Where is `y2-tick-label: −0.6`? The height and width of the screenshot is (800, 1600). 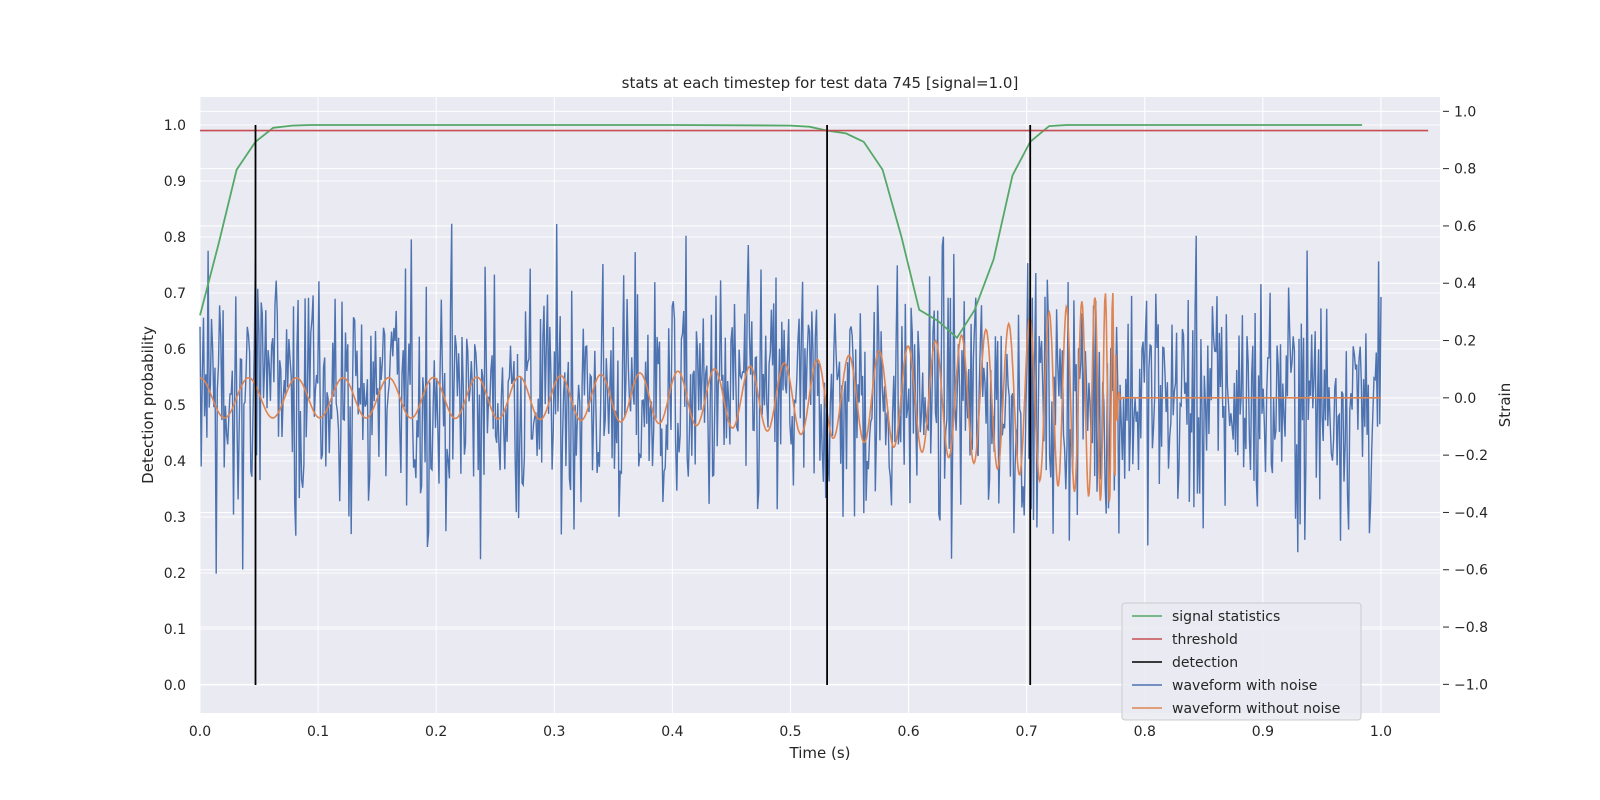
y2-tick-label: −0.6 is located at coordinates (1471, 571).